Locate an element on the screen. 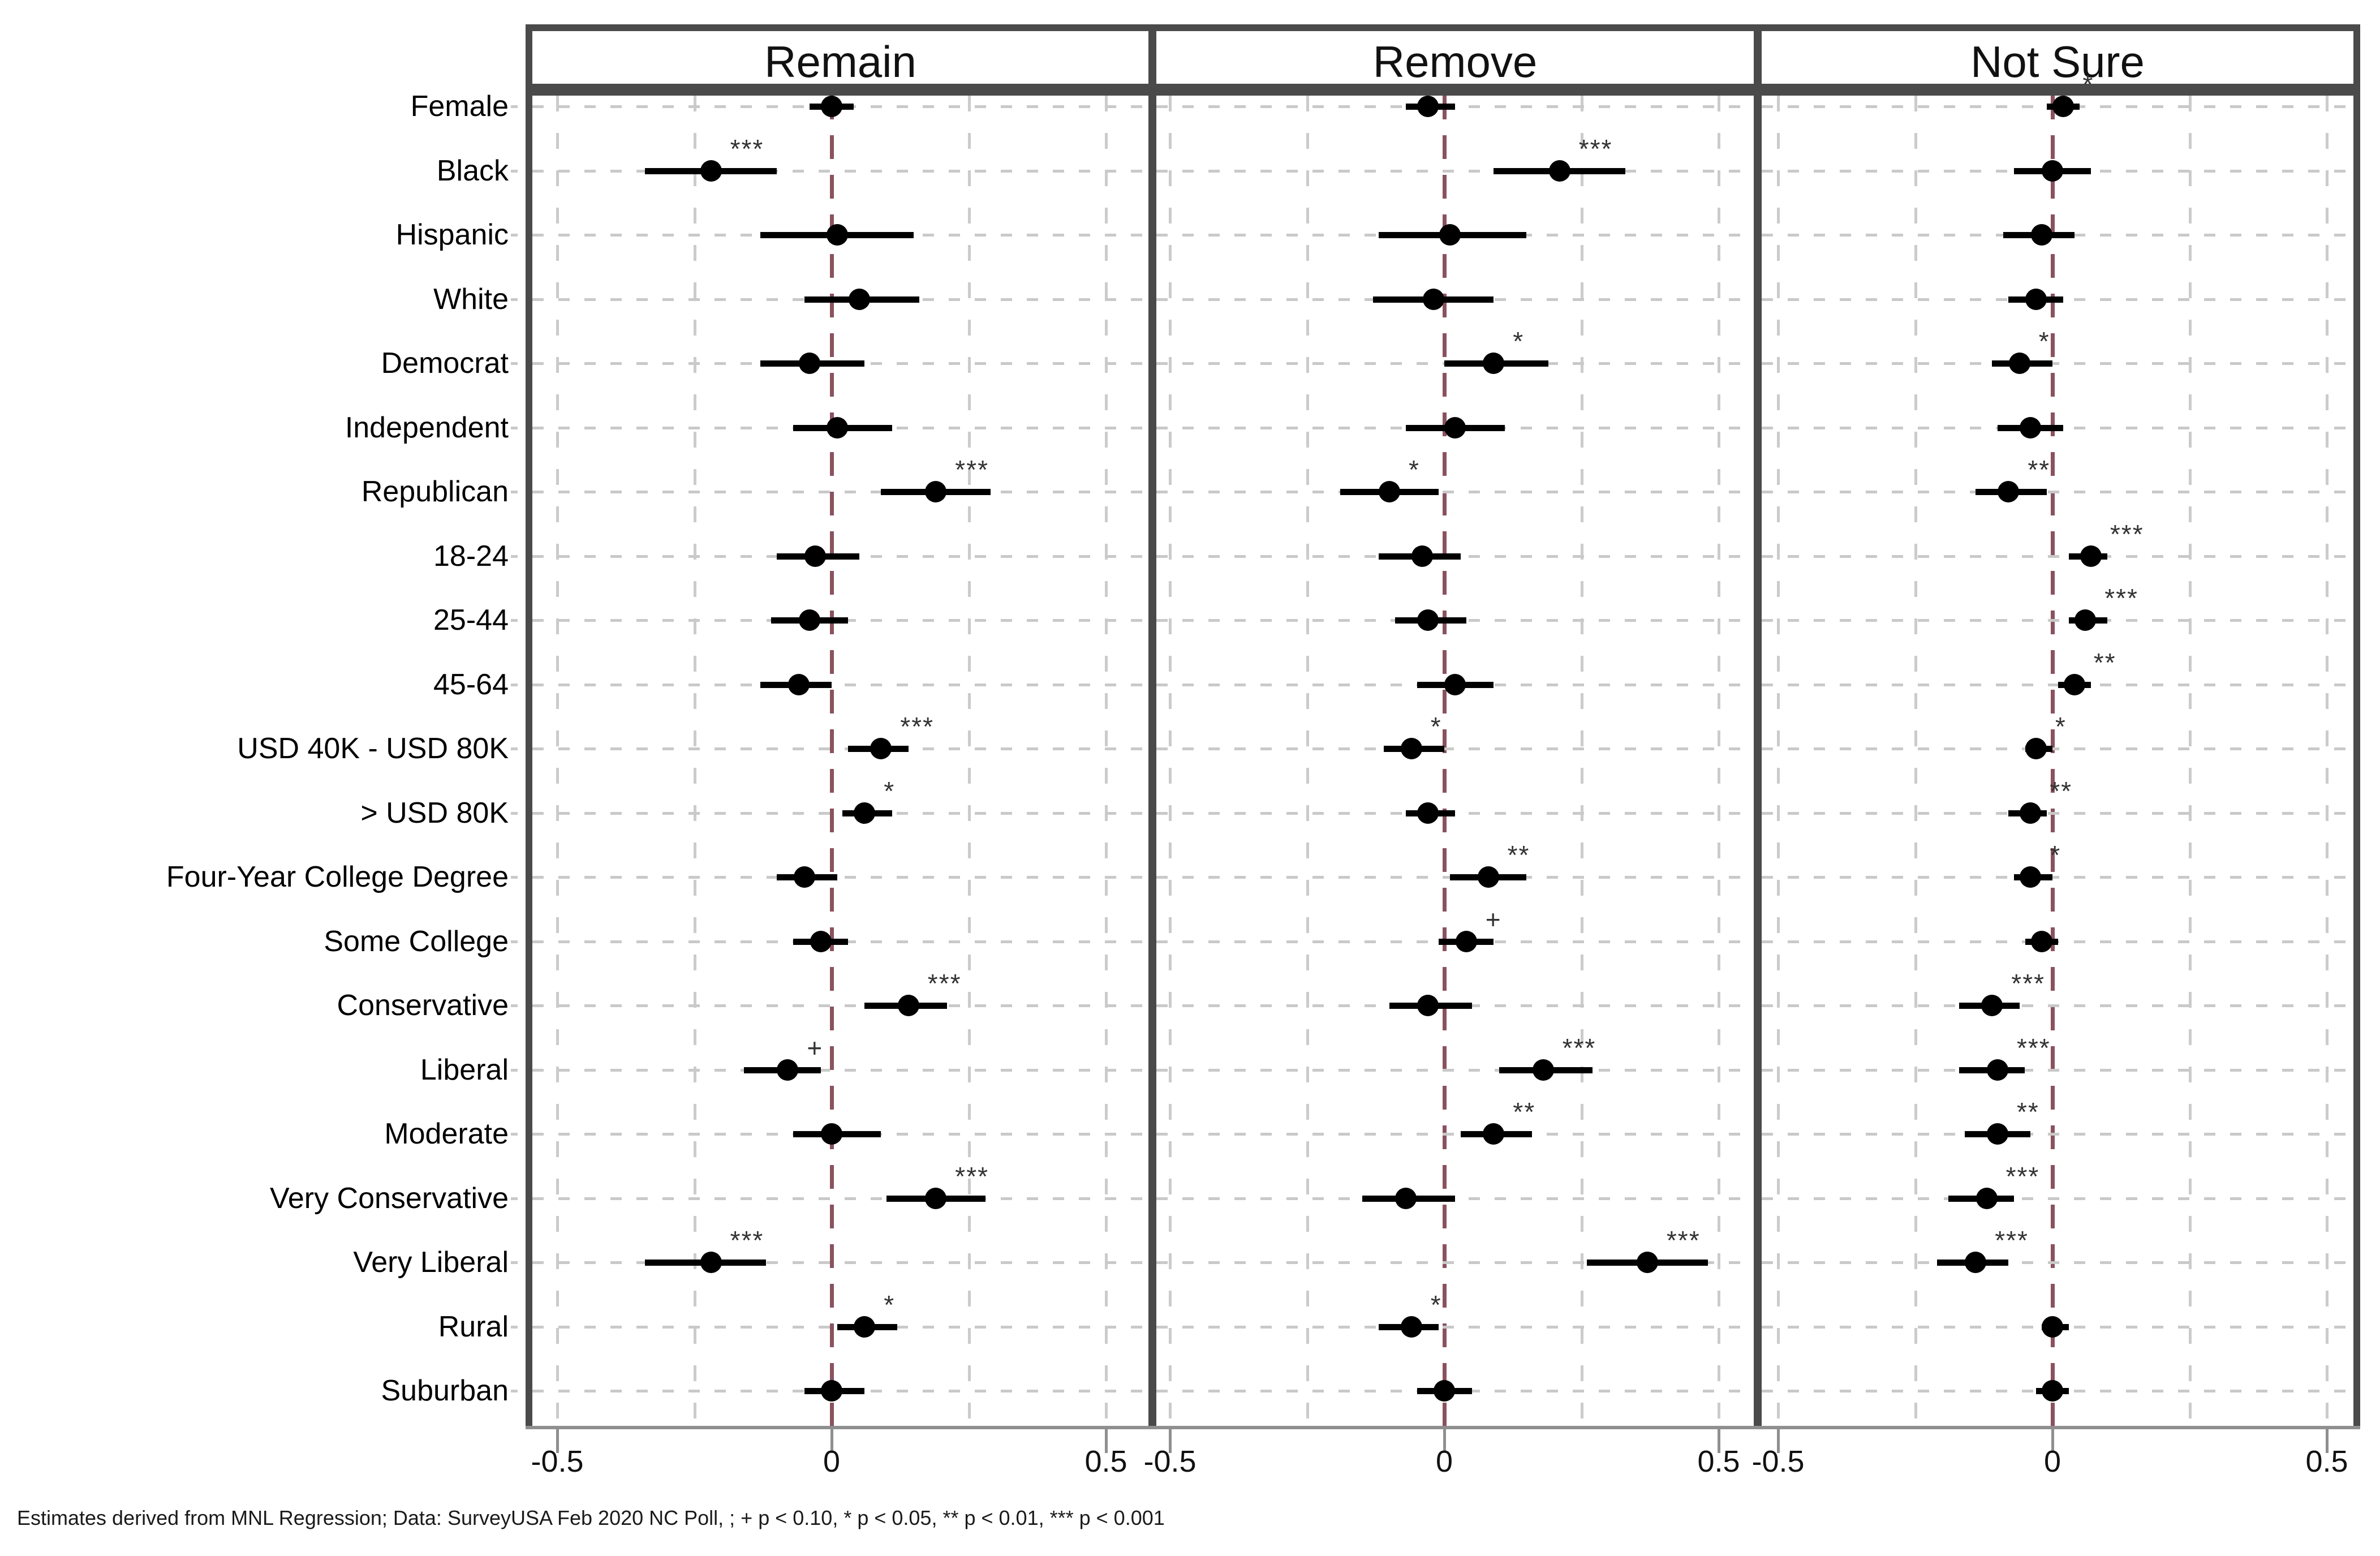 This screenshot has width=2380, height=1556. panel-title: Not Sure is located at coordinates (2057, 62).